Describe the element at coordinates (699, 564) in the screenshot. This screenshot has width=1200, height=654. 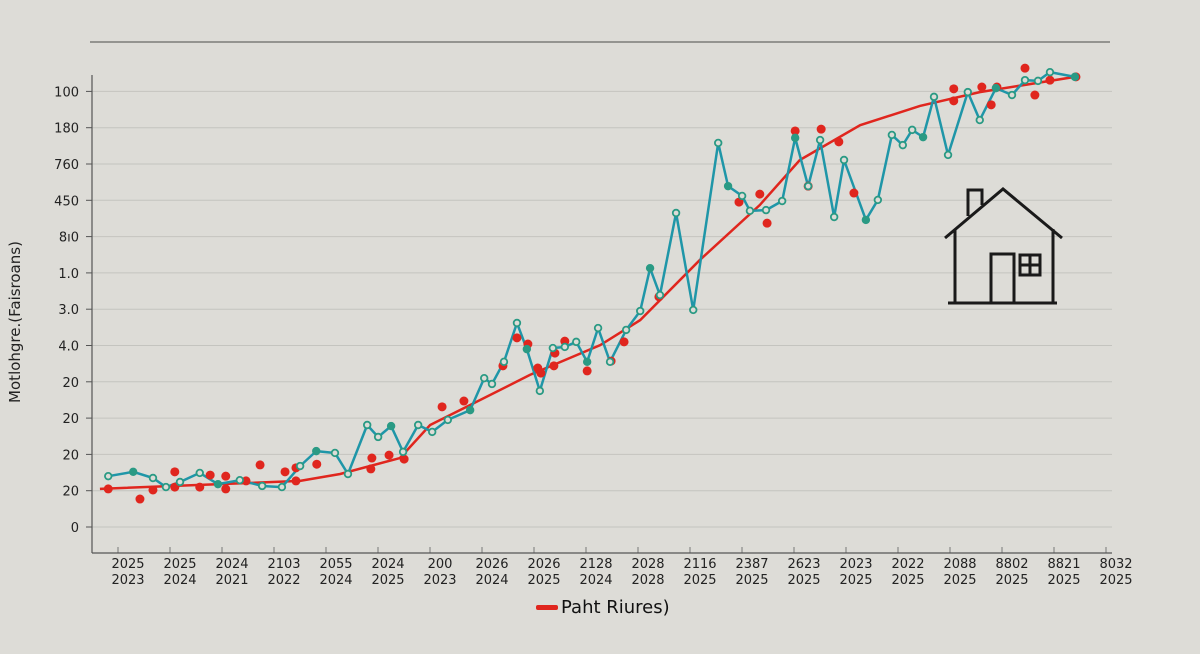
I see `x-tick-label: 2116` at that location.